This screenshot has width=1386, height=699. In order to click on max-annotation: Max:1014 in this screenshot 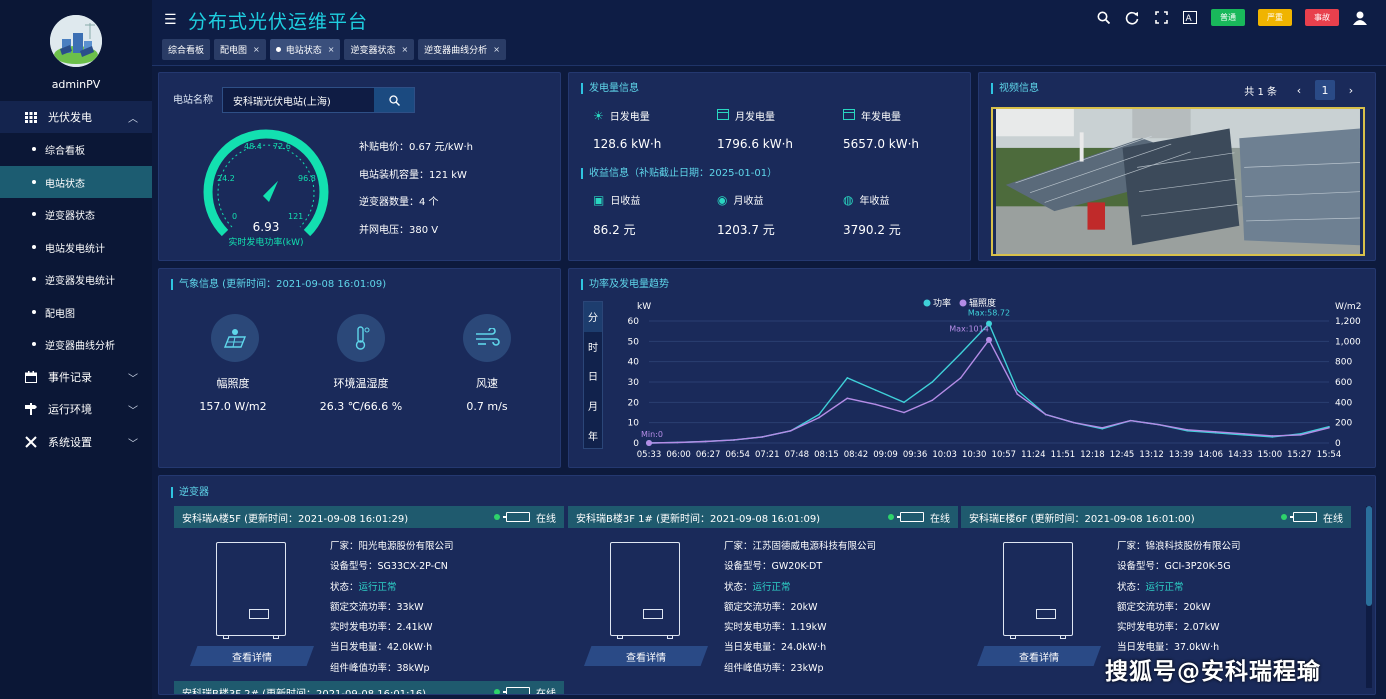, I will do `click(969, 329)`.